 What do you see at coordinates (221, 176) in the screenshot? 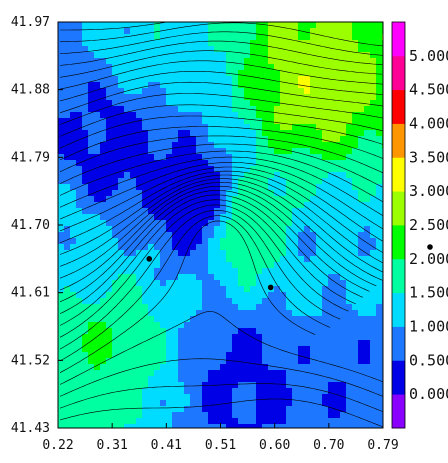
I see `streamline` at bounding box center [221, 176].